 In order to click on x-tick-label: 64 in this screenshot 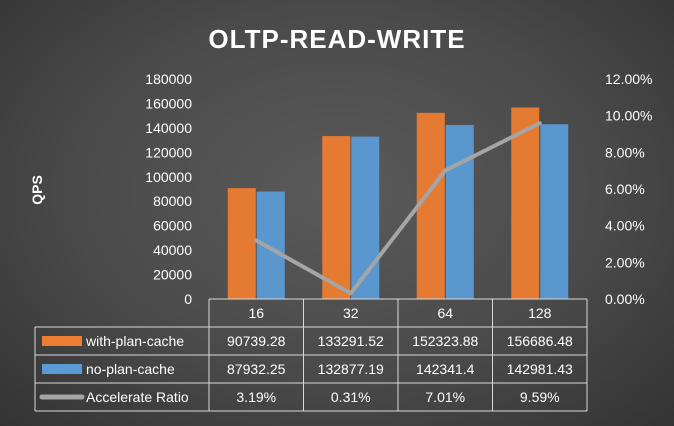, I will do `click(445, 313)`.